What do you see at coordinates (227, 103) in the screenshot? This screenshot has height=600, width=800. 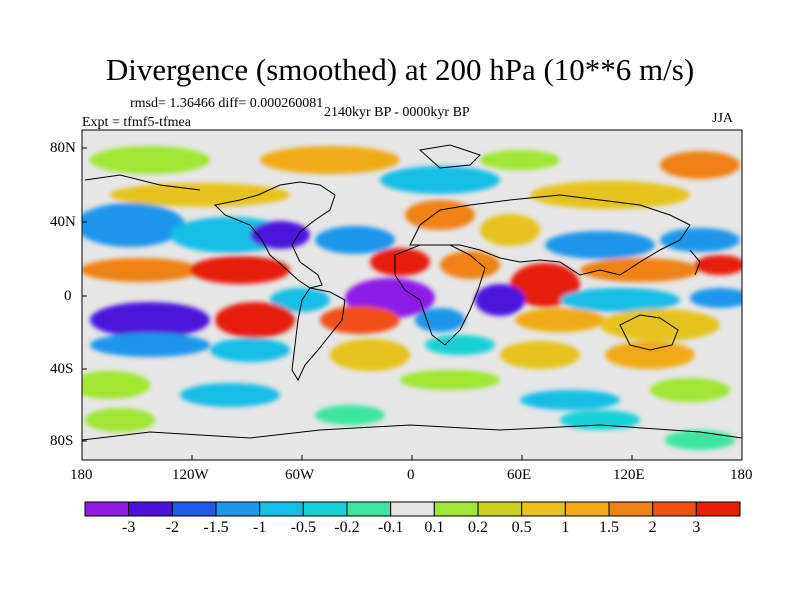 I see `stats-text: rmsd= 1.36466 diff= 0.000260081` at bounding box center [227, 103].